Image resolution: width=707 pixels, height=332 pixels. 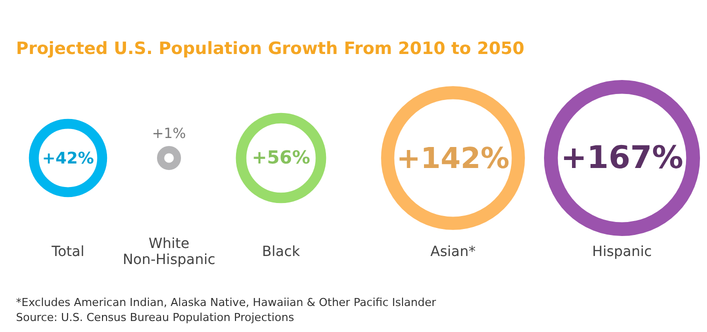 What do you see at coordinates (270, 49) in the screenshot?
I see `text: Projected U.S. Population Growth From 2010 to 2050` at bounding box center [270, 49].